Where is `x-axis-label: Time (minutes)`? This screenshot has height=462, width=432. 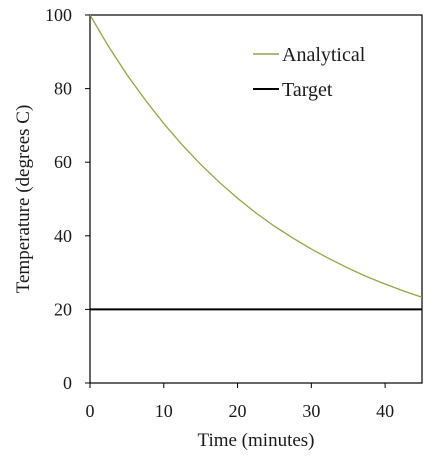 x-axis-label: Time (minutes) is located at coordinates (256, 440).